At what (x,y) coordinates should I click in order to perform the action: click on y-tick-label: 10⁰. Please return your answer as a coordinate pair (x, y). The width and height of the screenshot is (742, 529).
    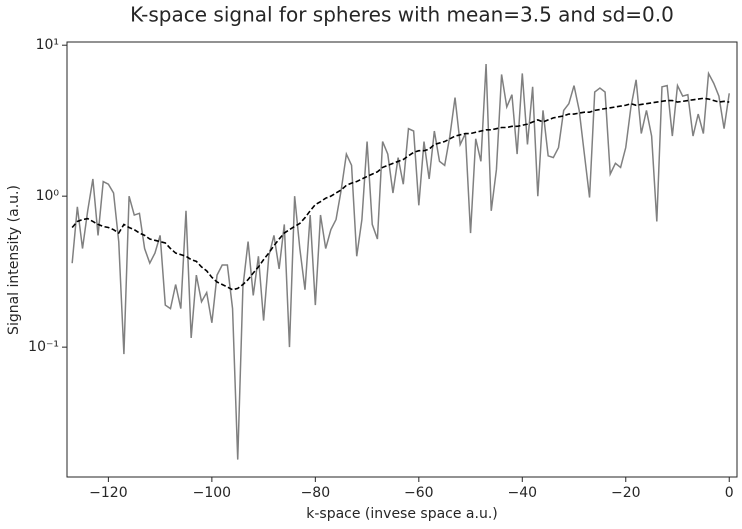
    Looking at the image, I should click on (48, 196).